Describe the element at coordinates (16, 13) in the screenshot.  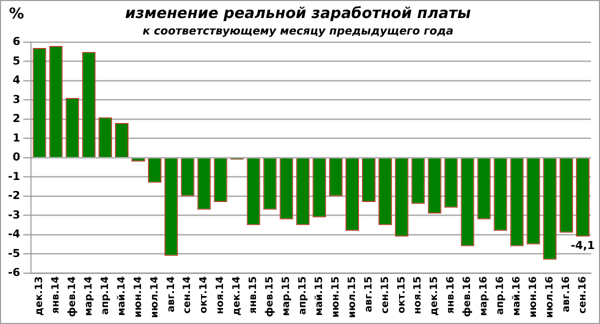
I see `y-axis-title: %` at that location.